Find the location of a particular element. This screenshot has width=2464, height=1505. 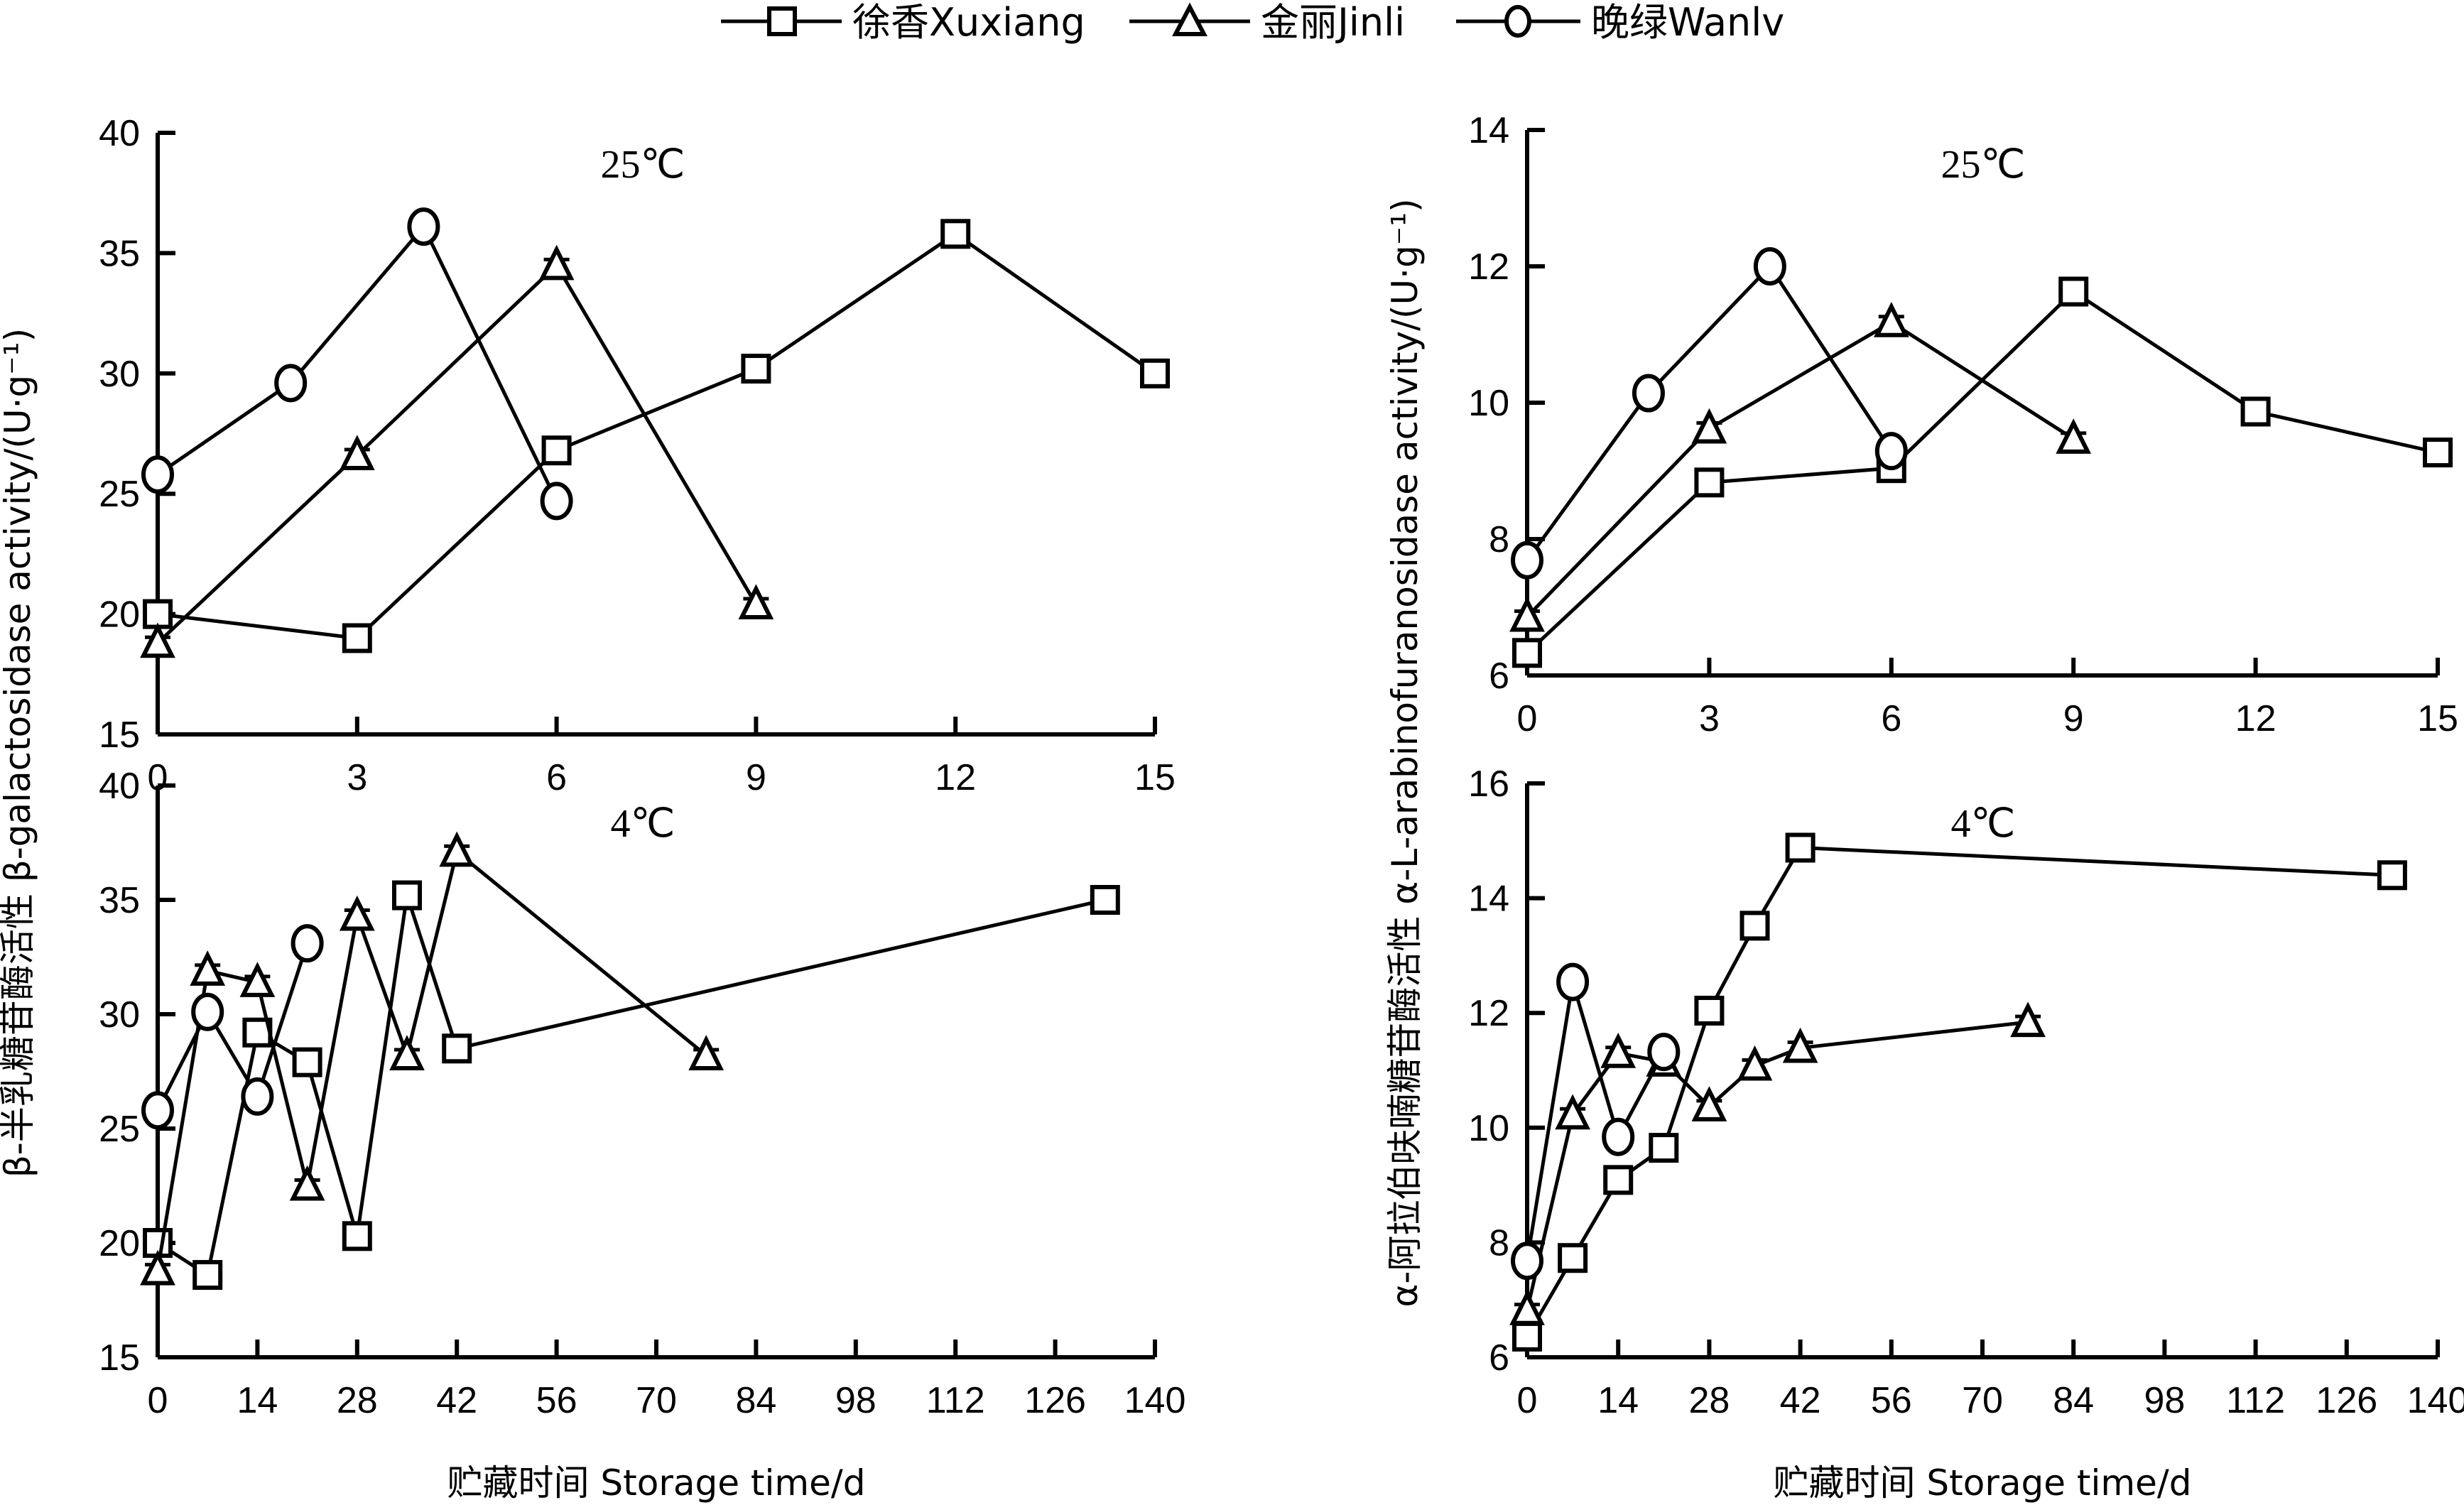

y-tick-label: 12 is located at coordinates (1488, 1013).